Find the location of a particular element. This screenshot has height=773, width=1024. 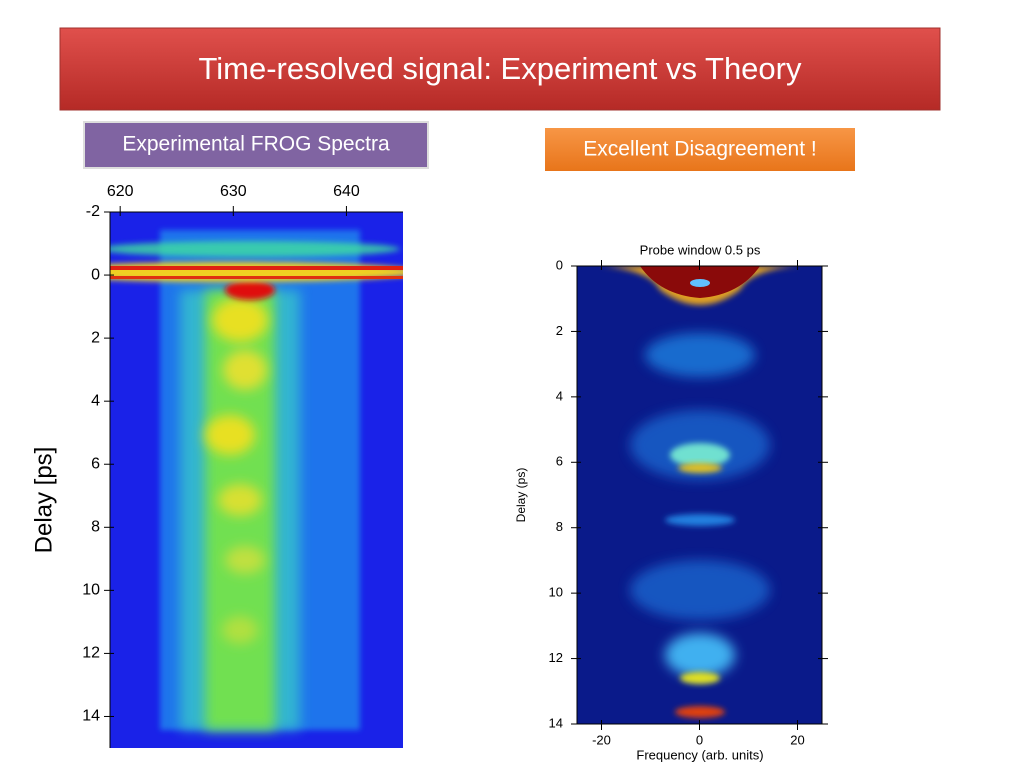

left-label-box is located at coordinates (256, 145).